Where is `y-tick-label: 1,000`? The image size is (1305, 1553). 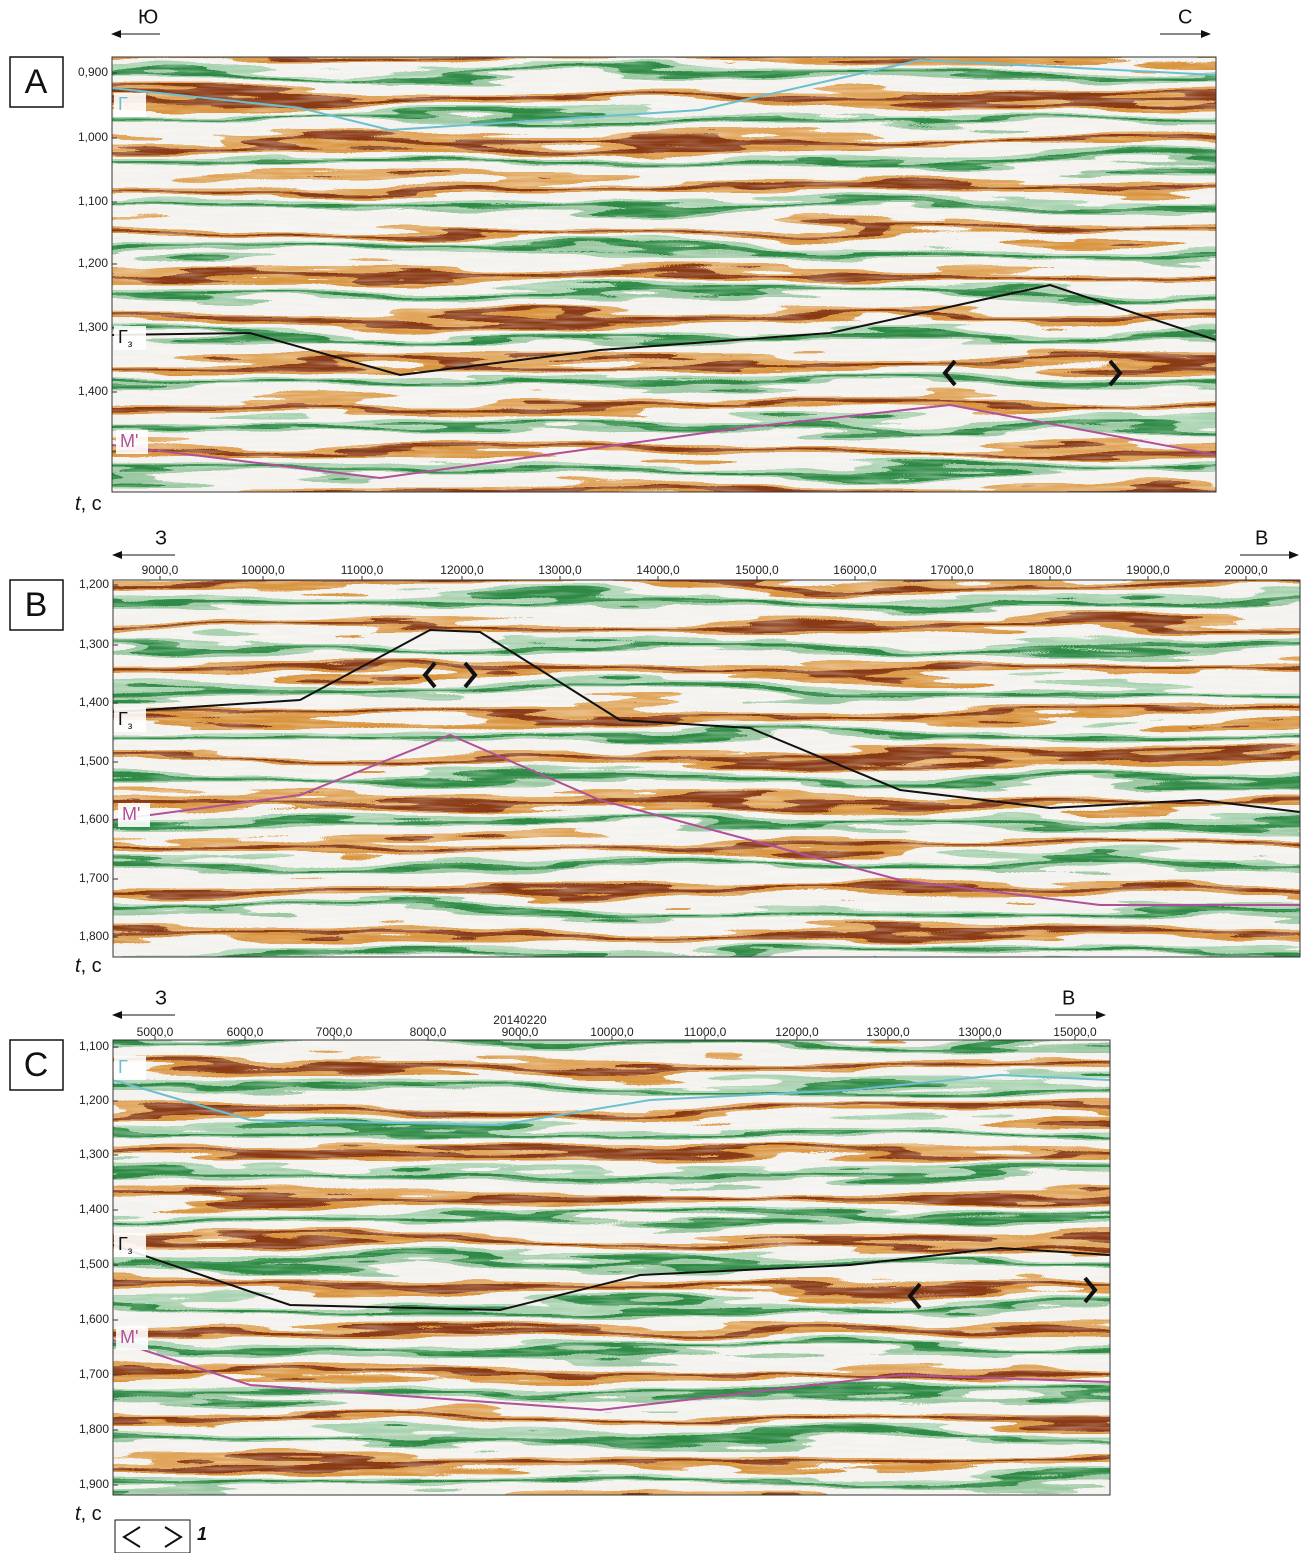
y-tick-label: 1,000 is located at coordinates (93, 137).